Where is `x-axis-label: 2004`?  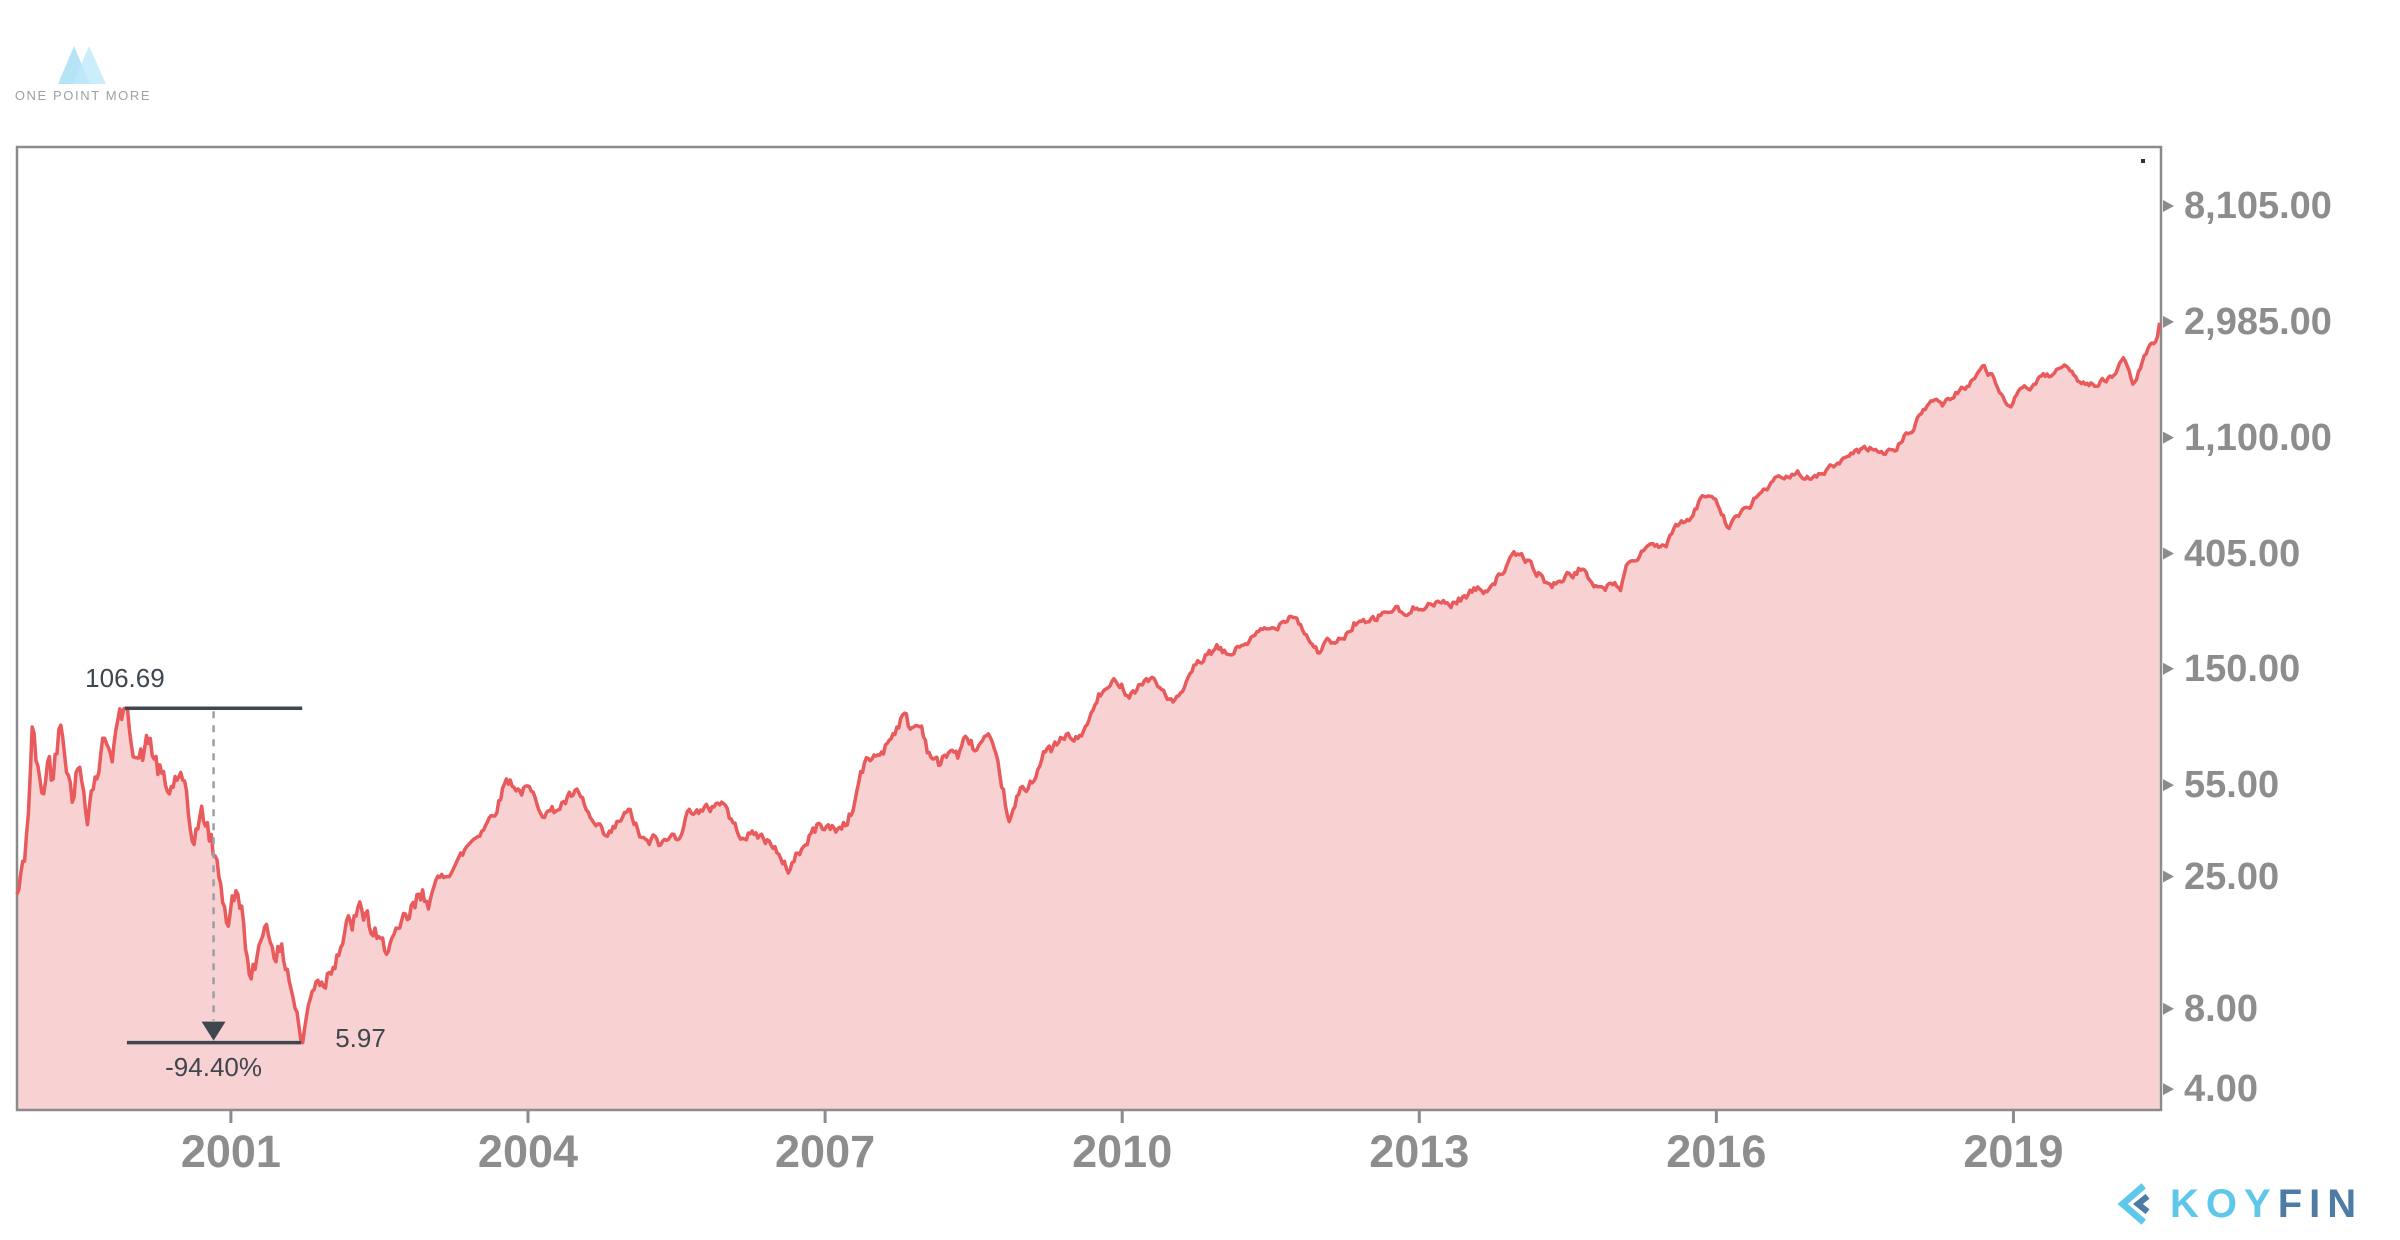
x-axis-label: 2004 is located at coordinates (528, 1151).